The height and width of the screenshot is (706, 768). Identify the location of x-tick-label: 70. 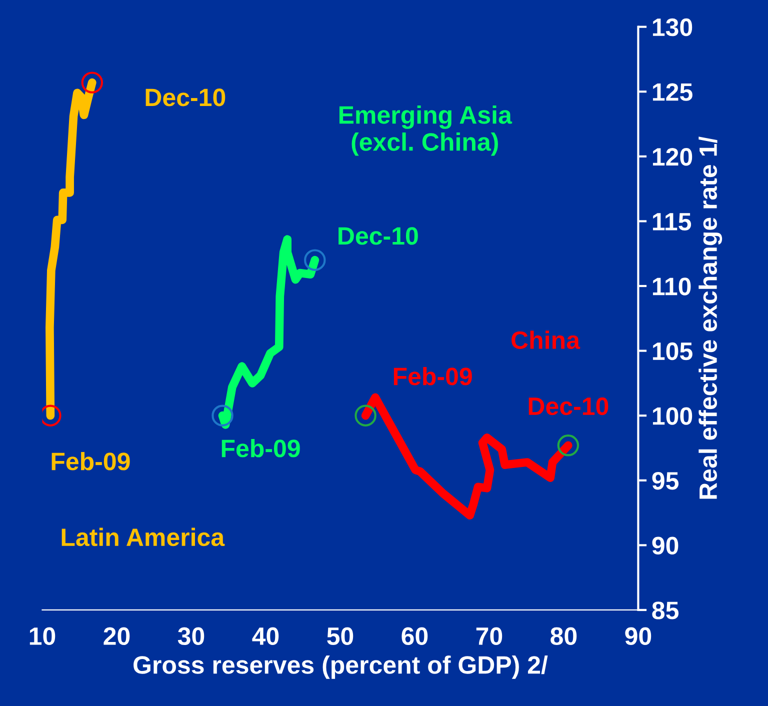
(489, 636).